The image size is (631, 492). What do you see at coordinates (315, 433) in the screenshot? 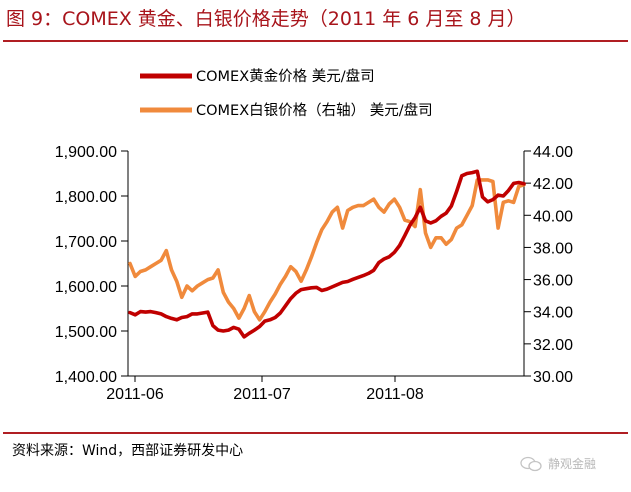
I see `footer-divider` at bounding box center [315, 433].